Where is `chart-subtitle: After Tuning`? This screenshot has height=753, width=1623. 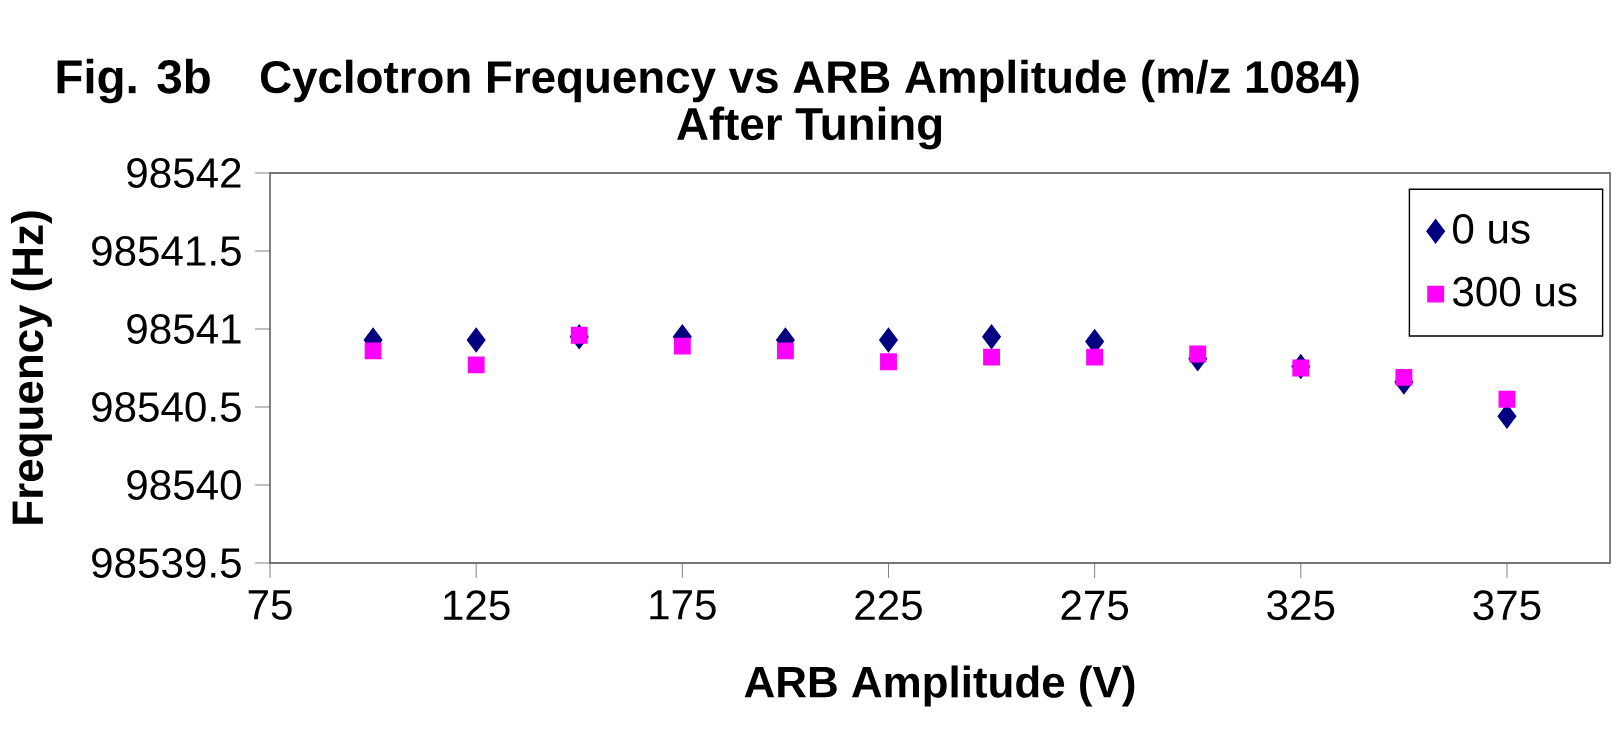 chart-subtitle: After Tuning is located at coordinates (809, 128).